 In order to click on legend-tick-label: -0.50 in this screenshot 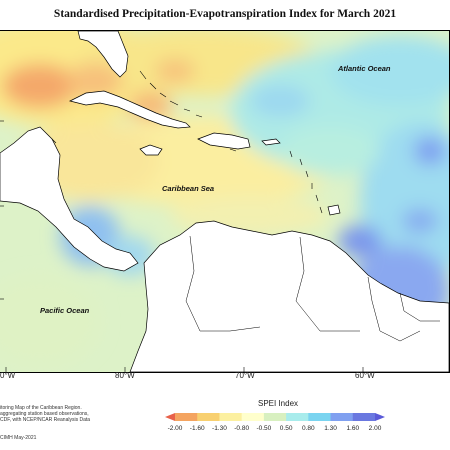, I will do `click(264, 428)`.